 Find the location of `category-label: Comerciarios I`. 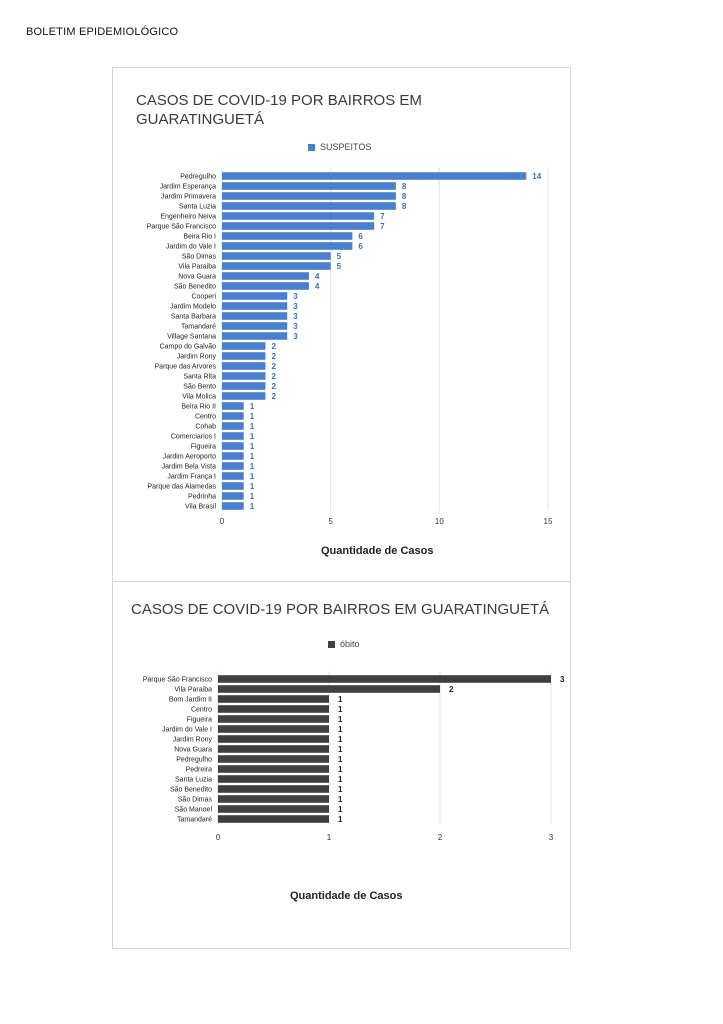

category-label: Comerciarios I is located at coordinates (193, 437).